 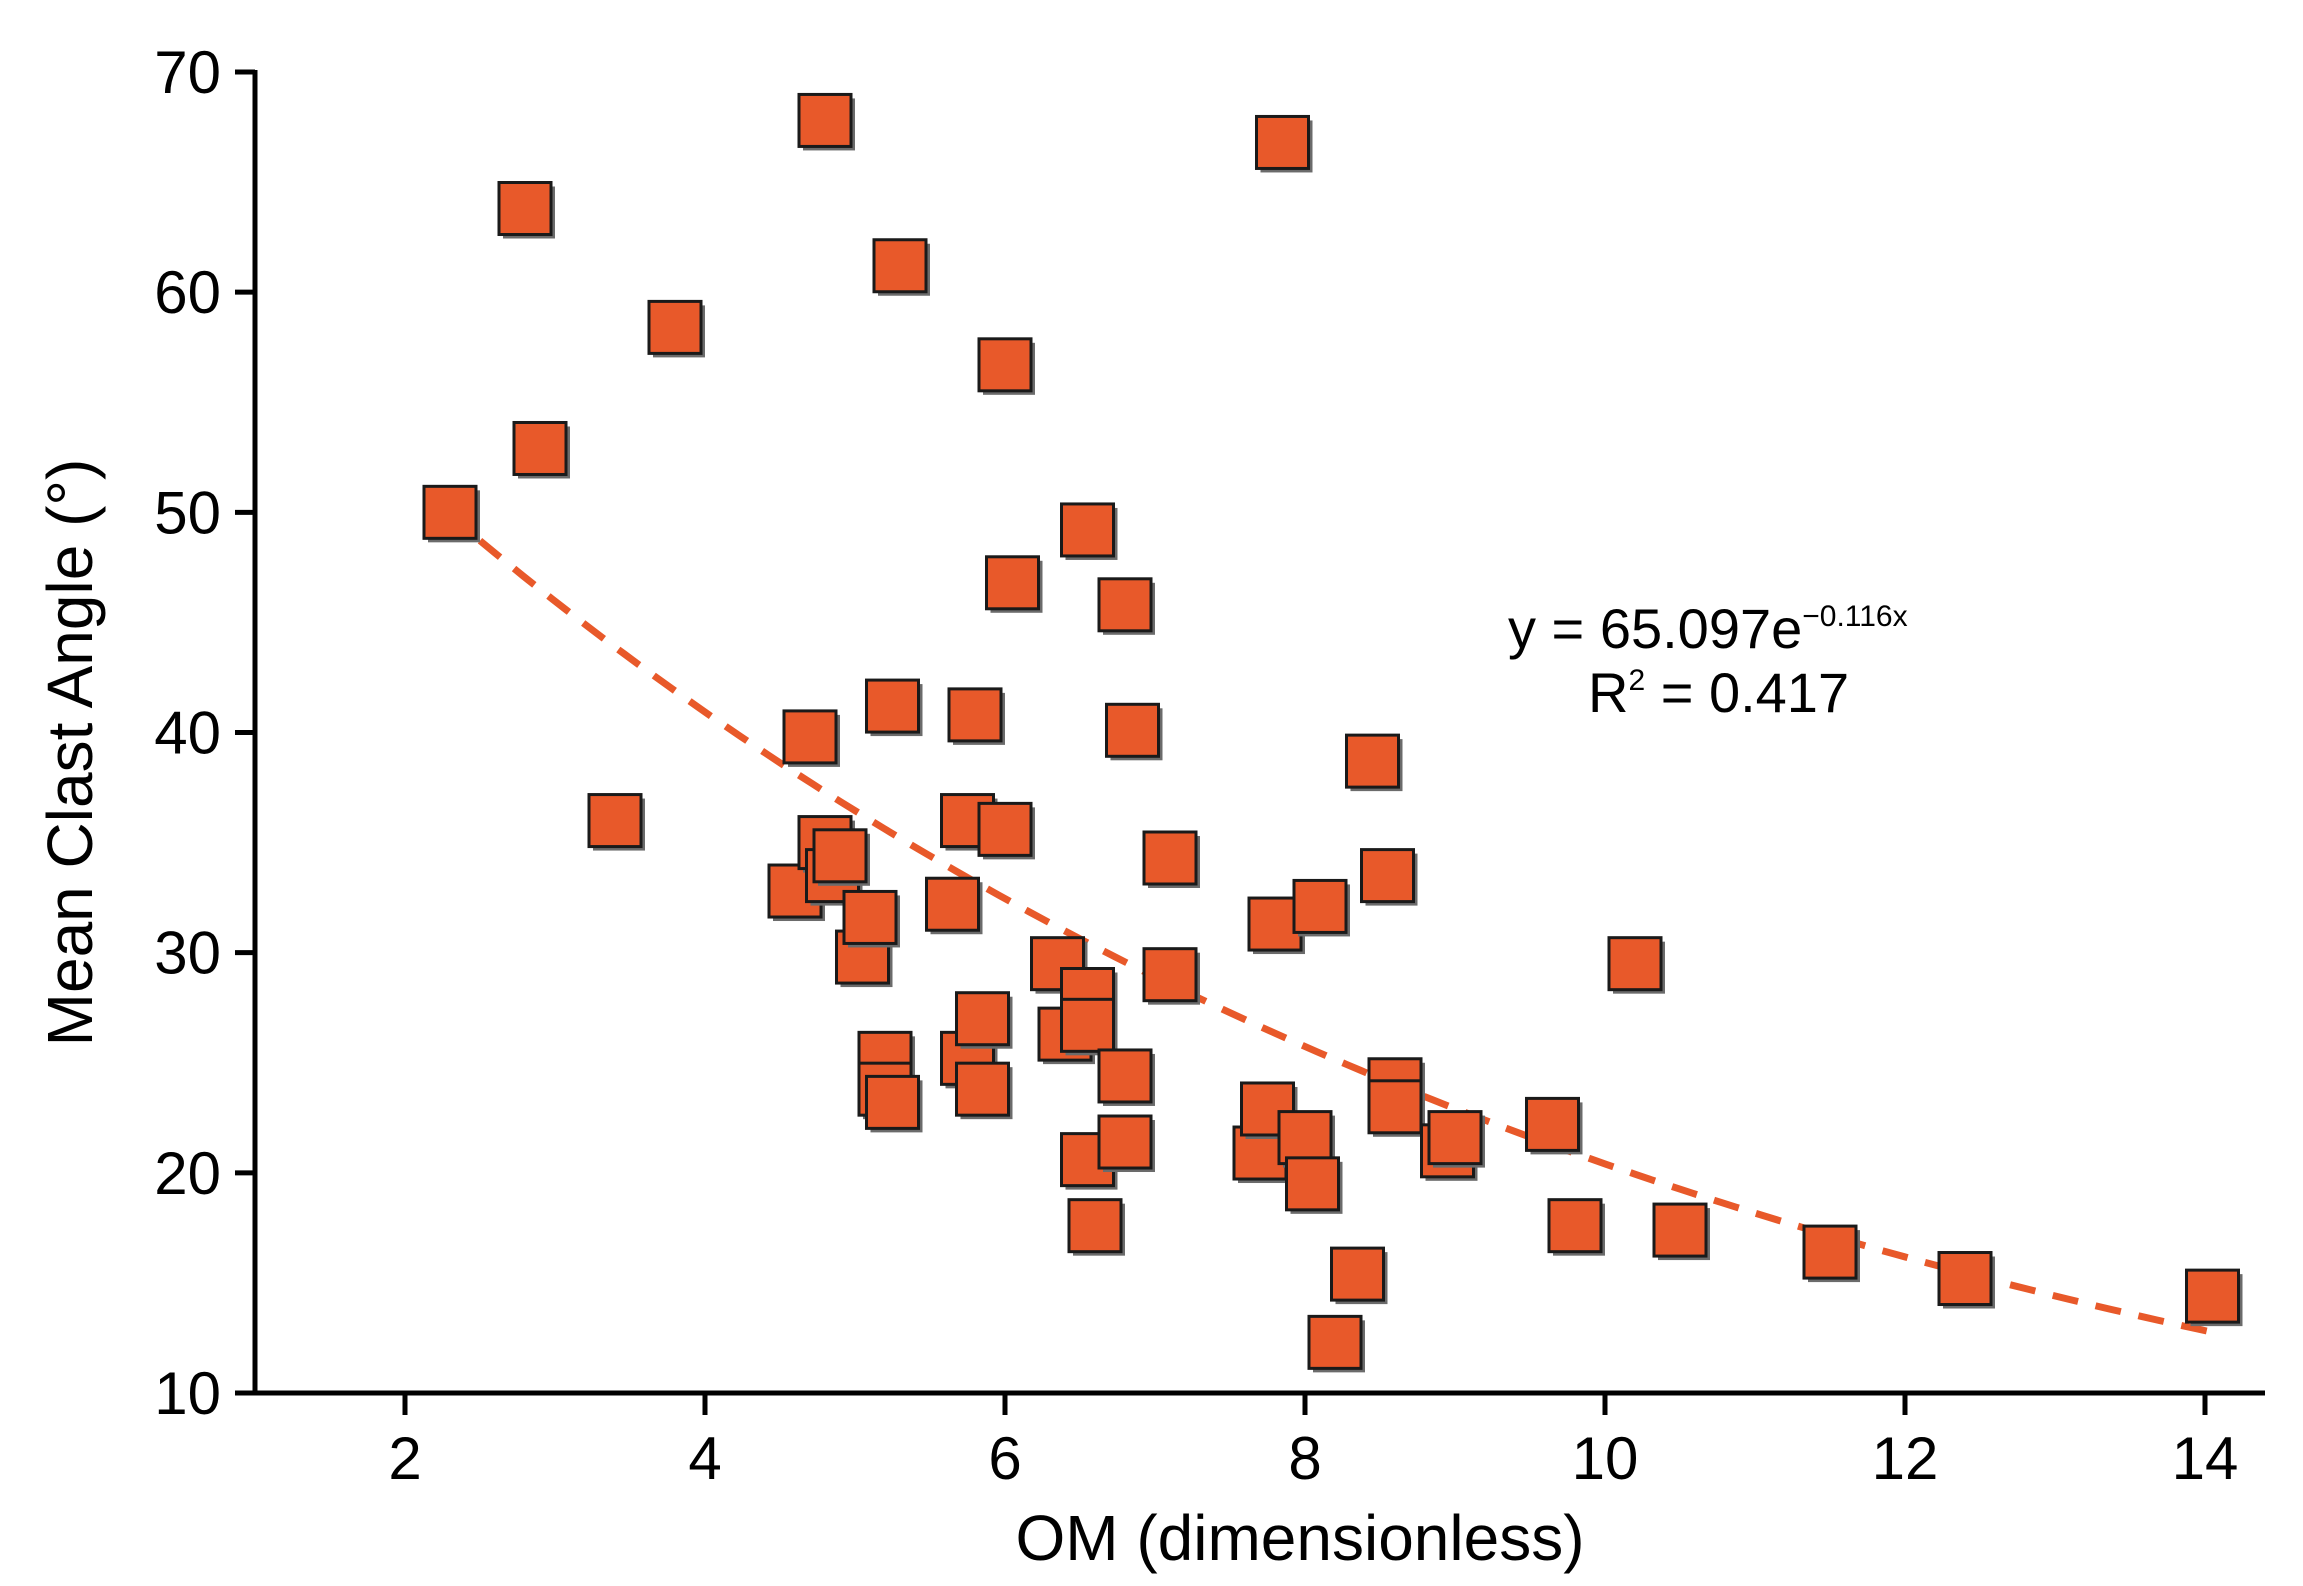 What do you see at coordinates (1854, 616) in the screenshot?
I see `trend-equation-exponent: −0.116x` at bounding box center [1854, 616].